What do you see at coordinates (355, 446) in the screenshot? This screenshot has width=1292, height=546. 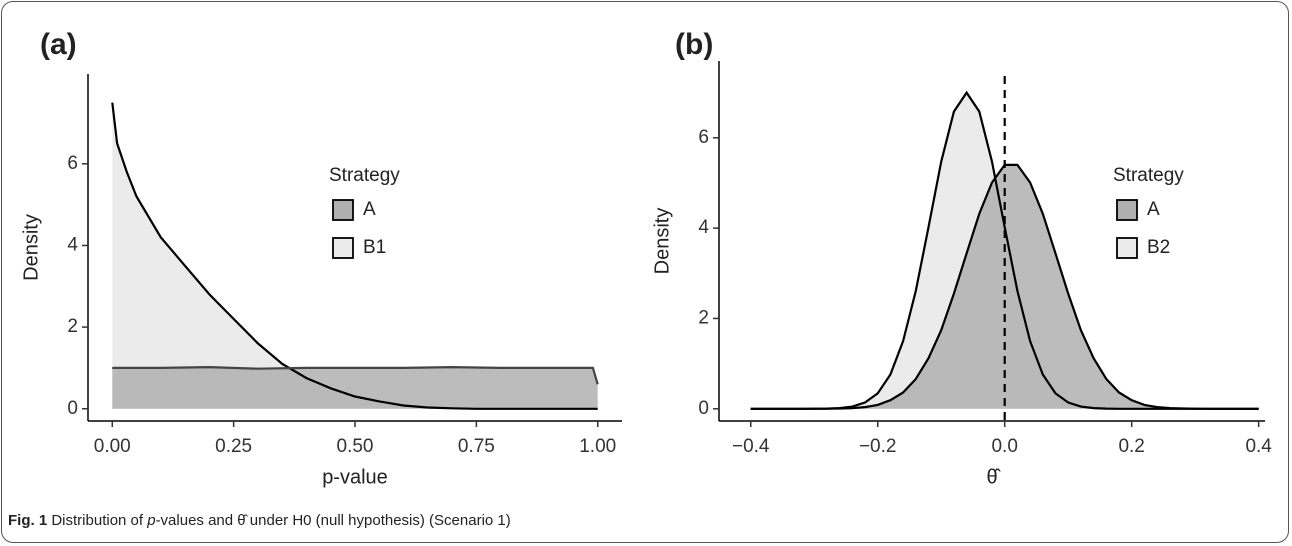 I see `x-tick-label: 0.50` at bounding box center [355, 446].